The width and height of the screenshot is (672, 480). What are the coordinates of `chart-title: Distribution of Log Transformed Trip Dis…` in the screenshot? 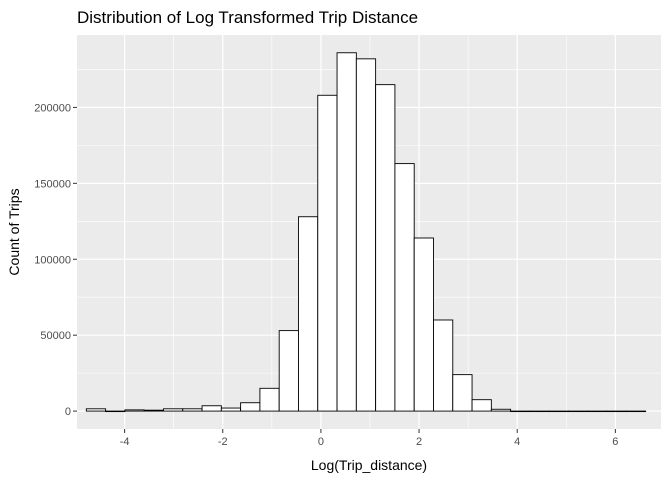 It's located at (247, 17).